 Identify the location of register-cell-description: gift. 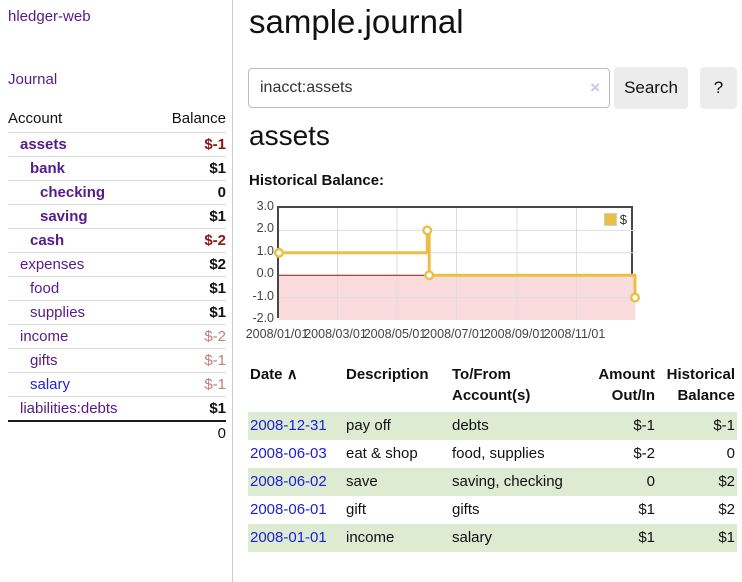
(356, 509).